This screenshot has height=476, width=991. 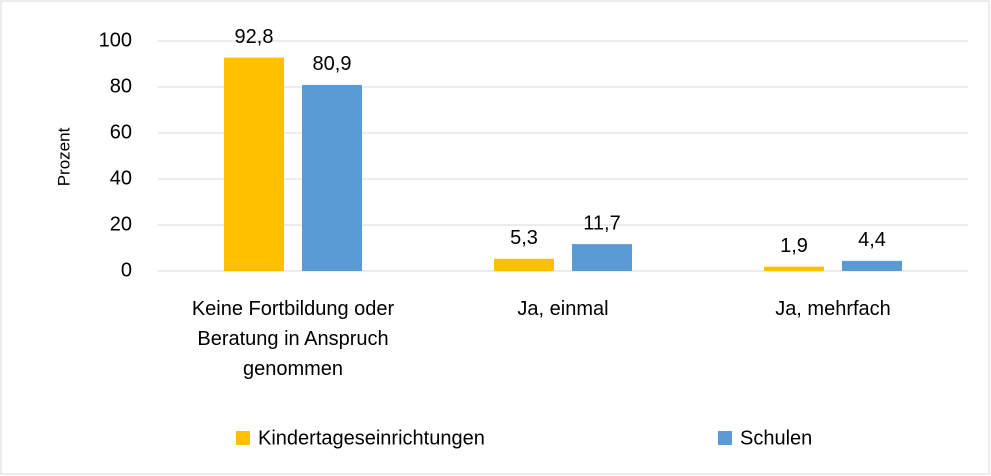 I want to click on x-tick-label: Ja, mehrfach, so click(x=833, y=309).